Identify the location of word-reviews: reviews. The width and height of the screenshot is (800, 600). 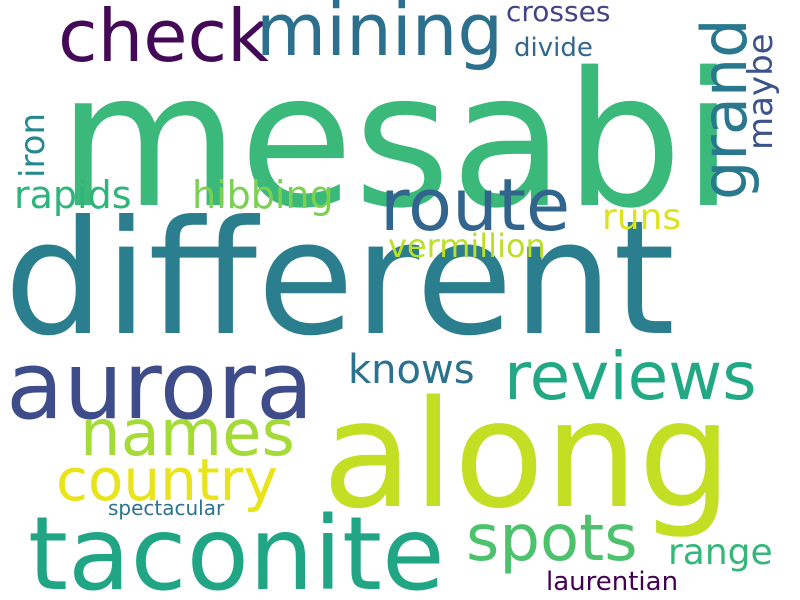
(630, 376).